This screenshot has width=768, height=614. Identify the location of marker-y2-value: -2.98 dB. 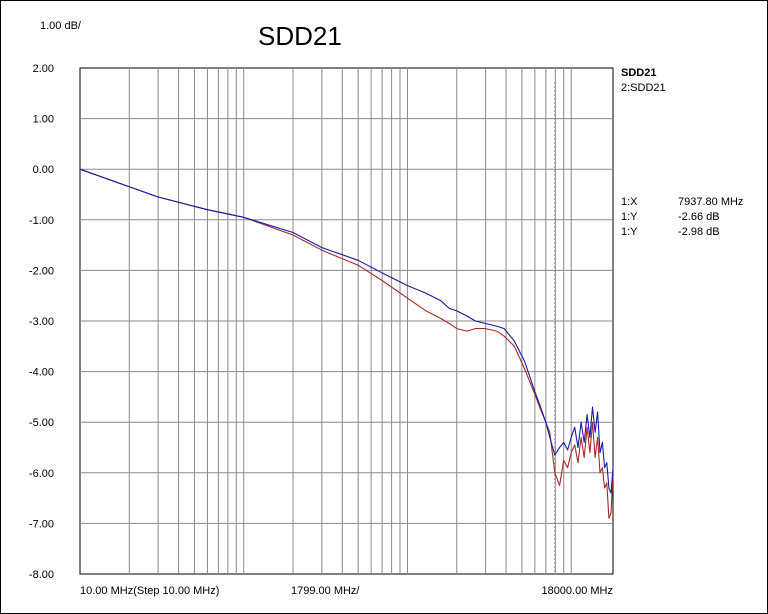
(699, 232).